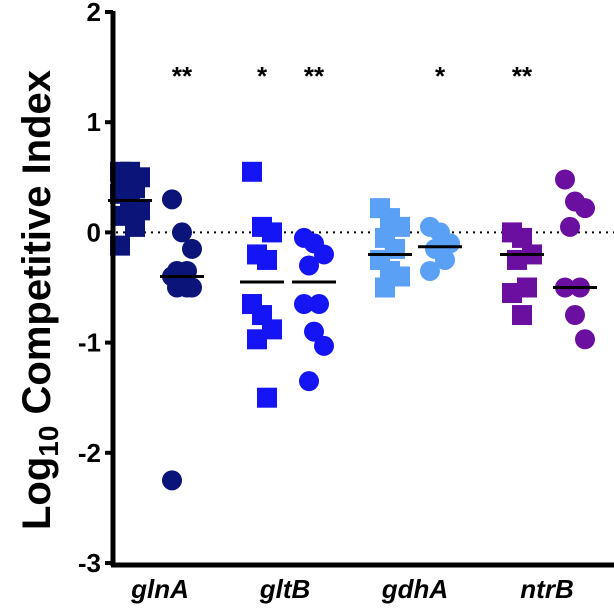 The image size is (614, 609). Describe the element at coordinates (39, 300) in the screenshot. I see `y-axis-label: Log10 Competitive Index` at that location.